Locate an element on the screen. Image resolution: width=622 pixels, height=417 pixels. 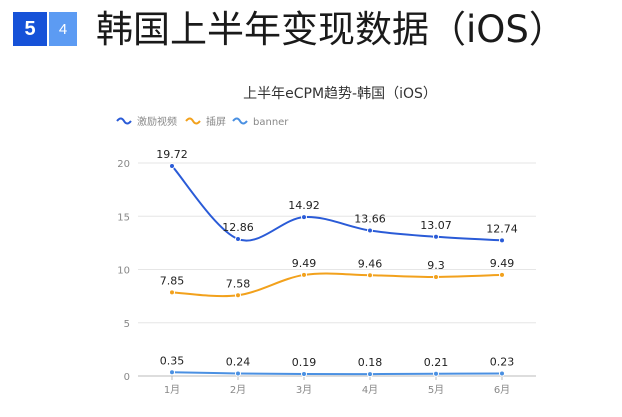
series-2: 7.85 7.58 9.49 9.46 9.3 9.49 is located at coordinates (337, 278).